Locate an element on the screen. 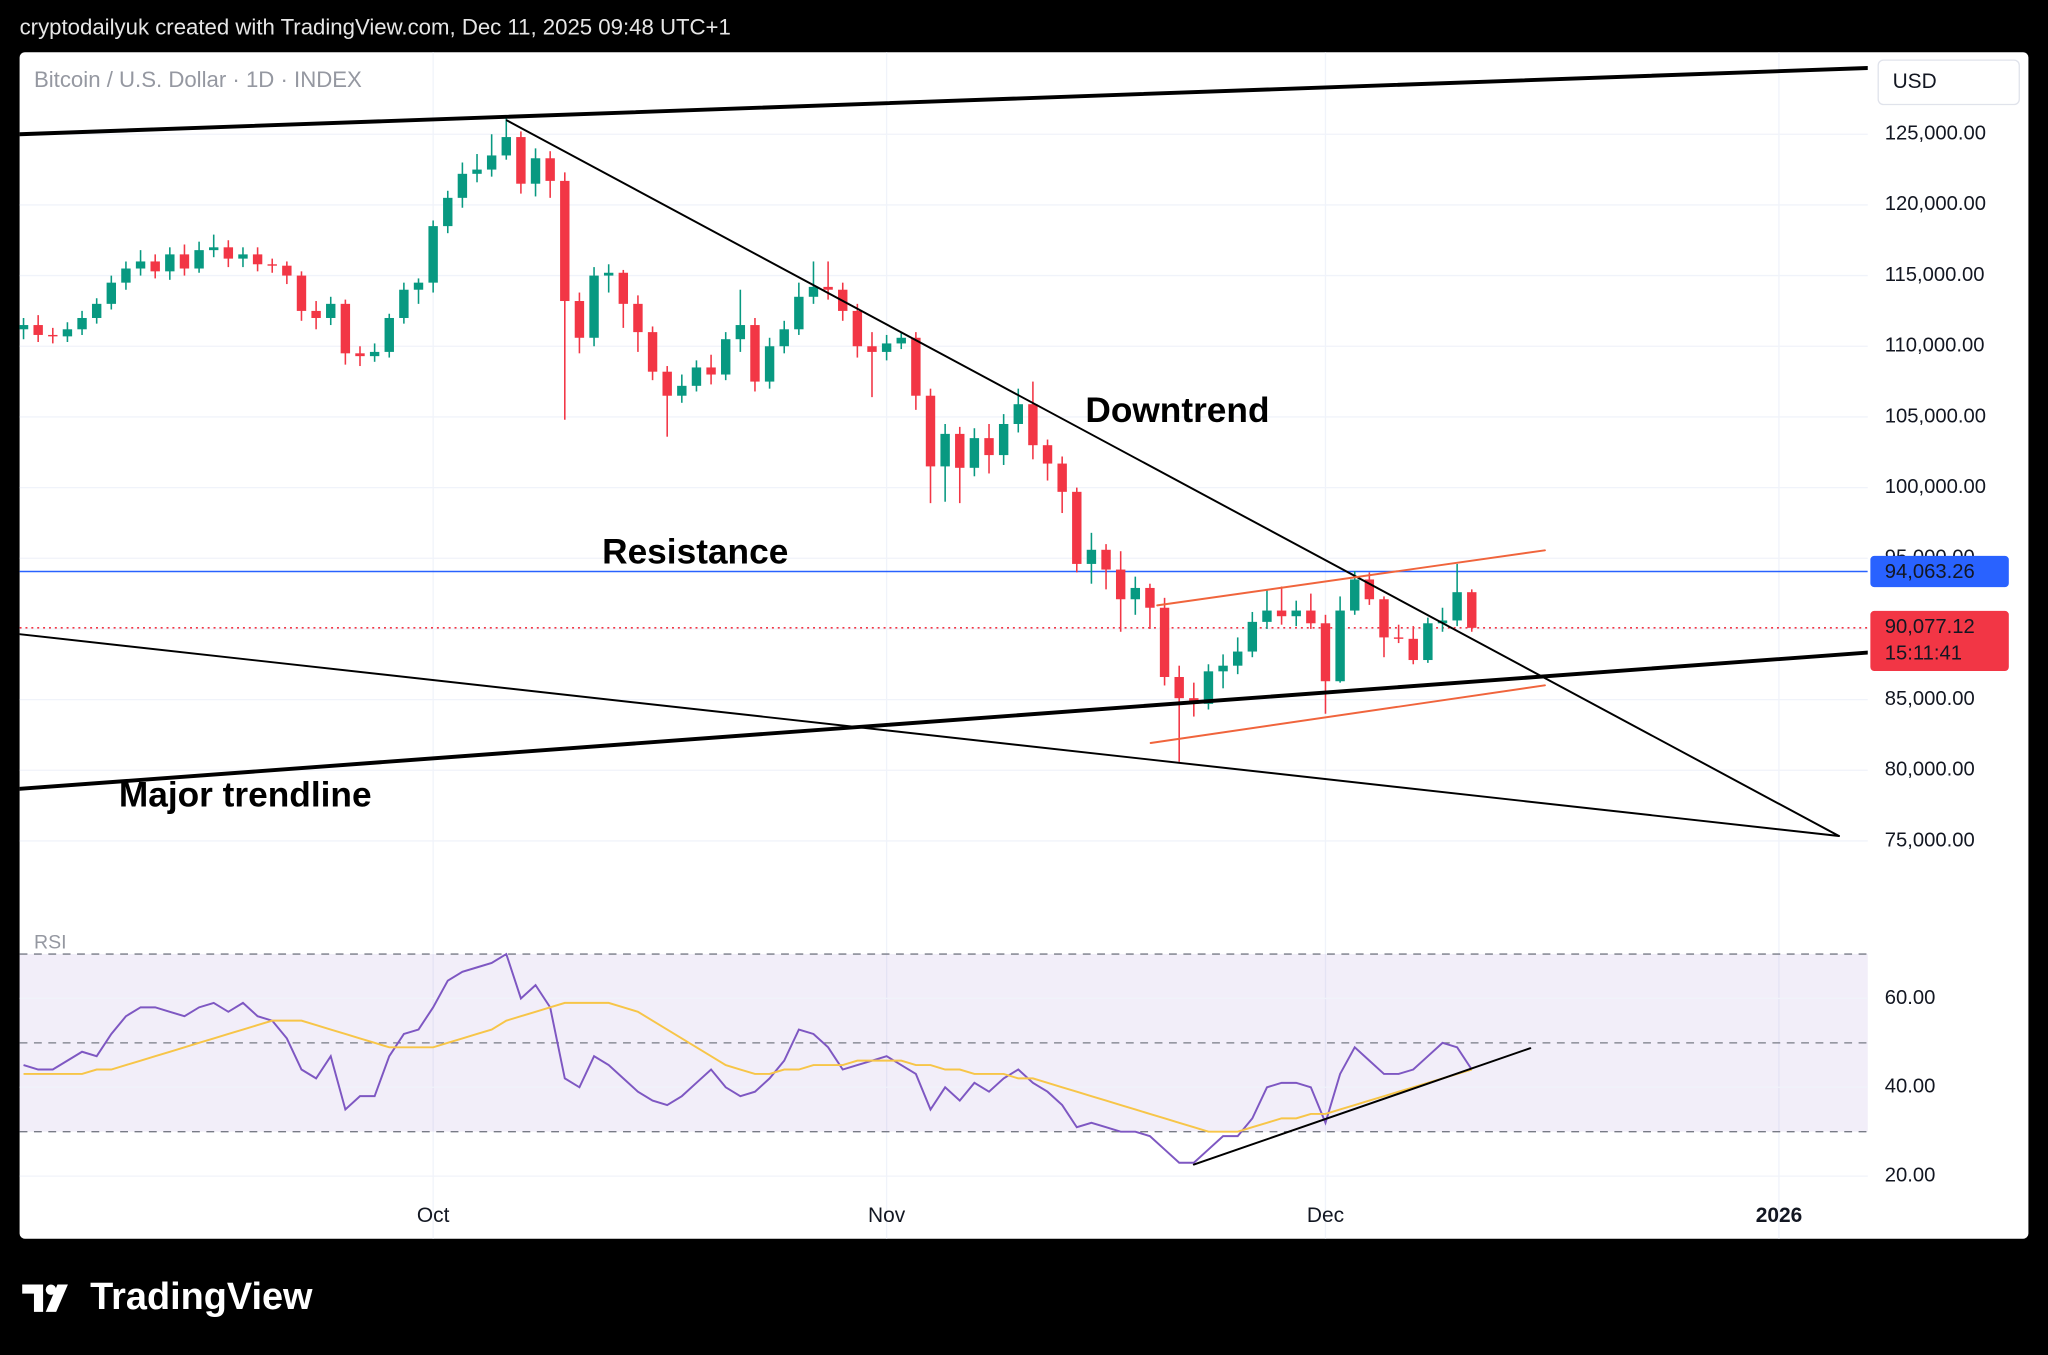 This screenshot has width=2048, height=1355. rsi-label: RSI is located at coordinates (50, 943).